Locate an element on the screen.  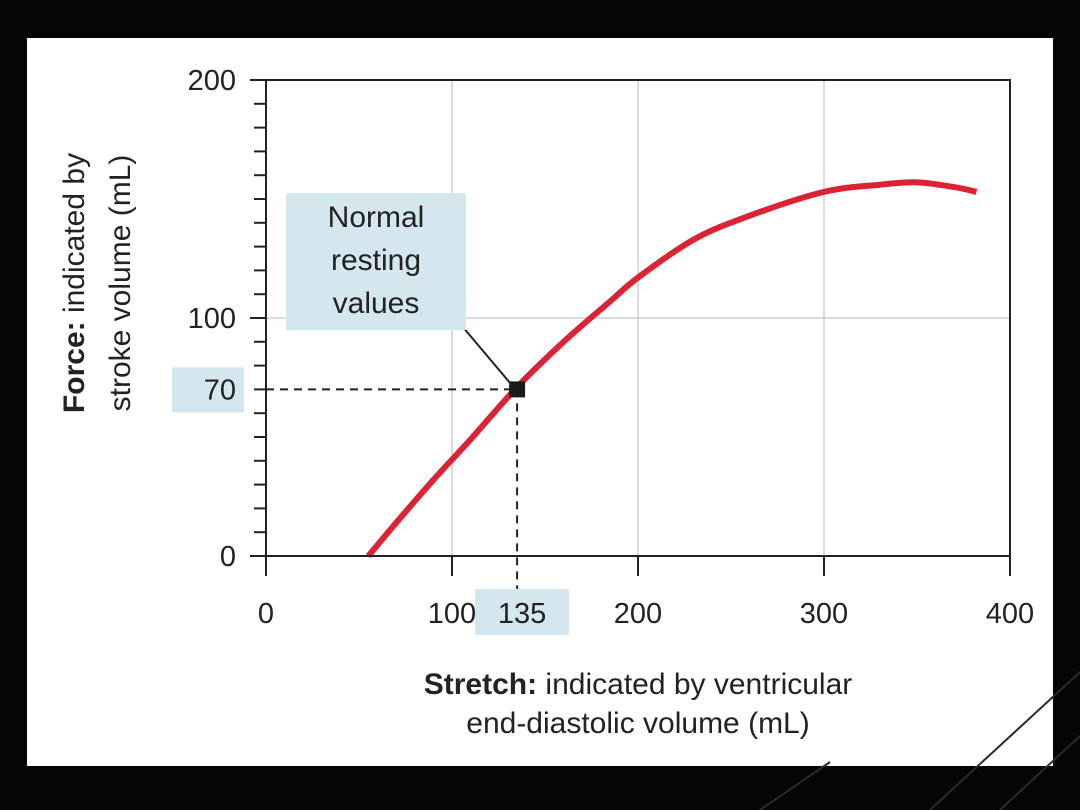
x-tick-highlight-box is located at coordinates (522, 612).